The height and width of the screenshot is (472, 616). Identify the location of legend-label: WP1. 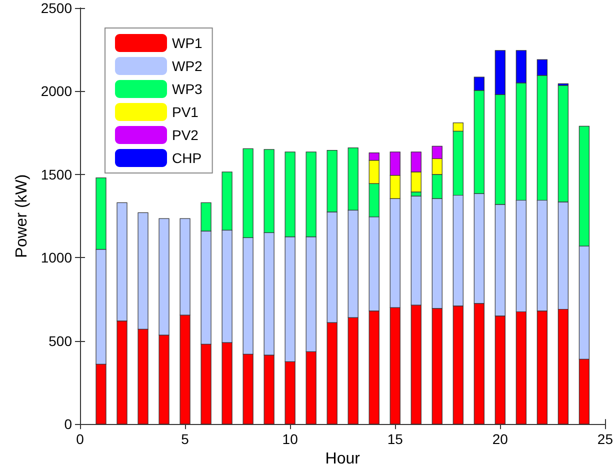
(187, 43).